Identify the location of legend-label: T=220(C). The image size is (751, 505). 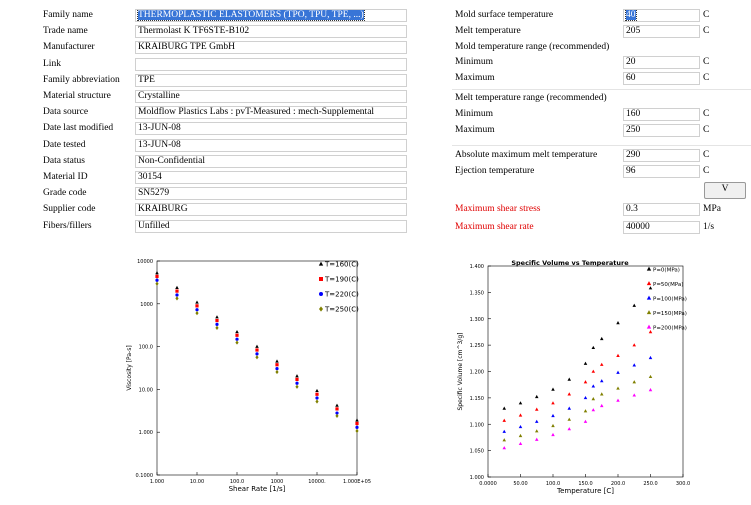
(341, 295).